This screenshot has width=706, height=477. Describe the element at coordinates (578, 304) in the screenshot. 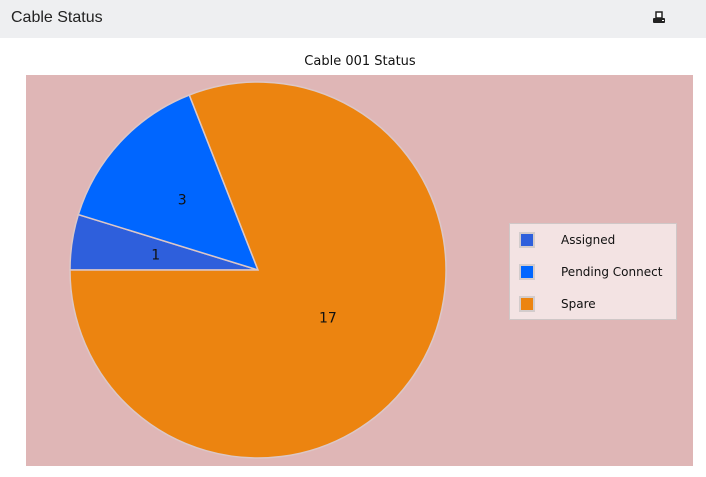

I see `legend-label: Spare` at that location.